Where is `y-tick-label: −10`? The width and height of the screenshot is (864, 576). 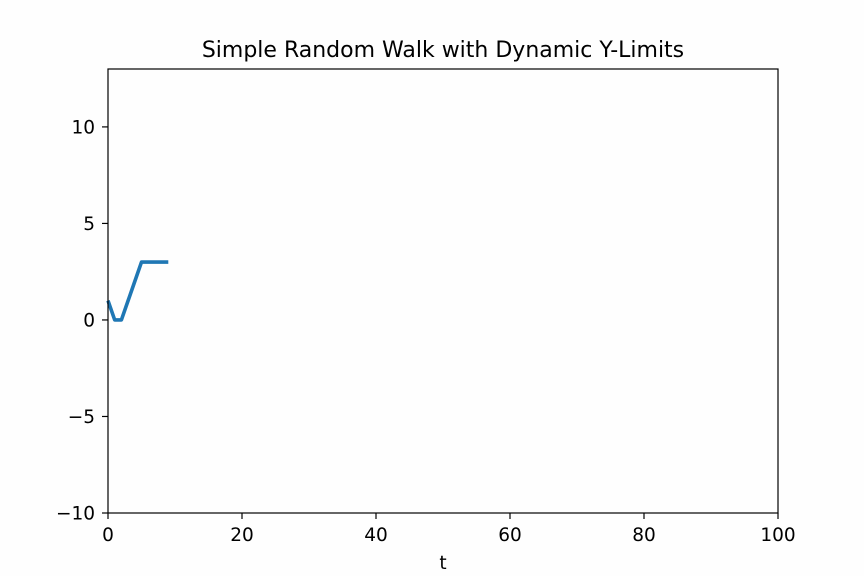
y-tick-label: −10 is located at coordinates (75, 514).